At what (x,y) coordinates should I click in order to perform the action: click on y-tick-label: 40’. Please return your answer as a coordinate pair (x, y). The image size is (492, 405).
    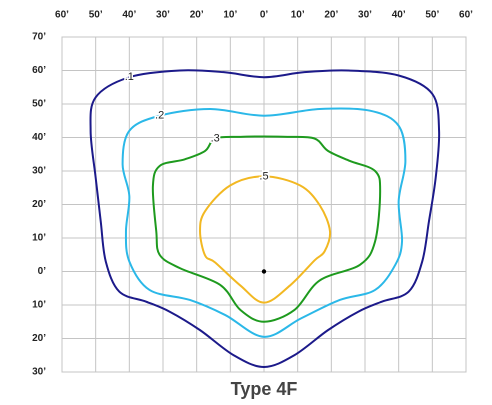
    Looking at the image, I should click on (39, 137).